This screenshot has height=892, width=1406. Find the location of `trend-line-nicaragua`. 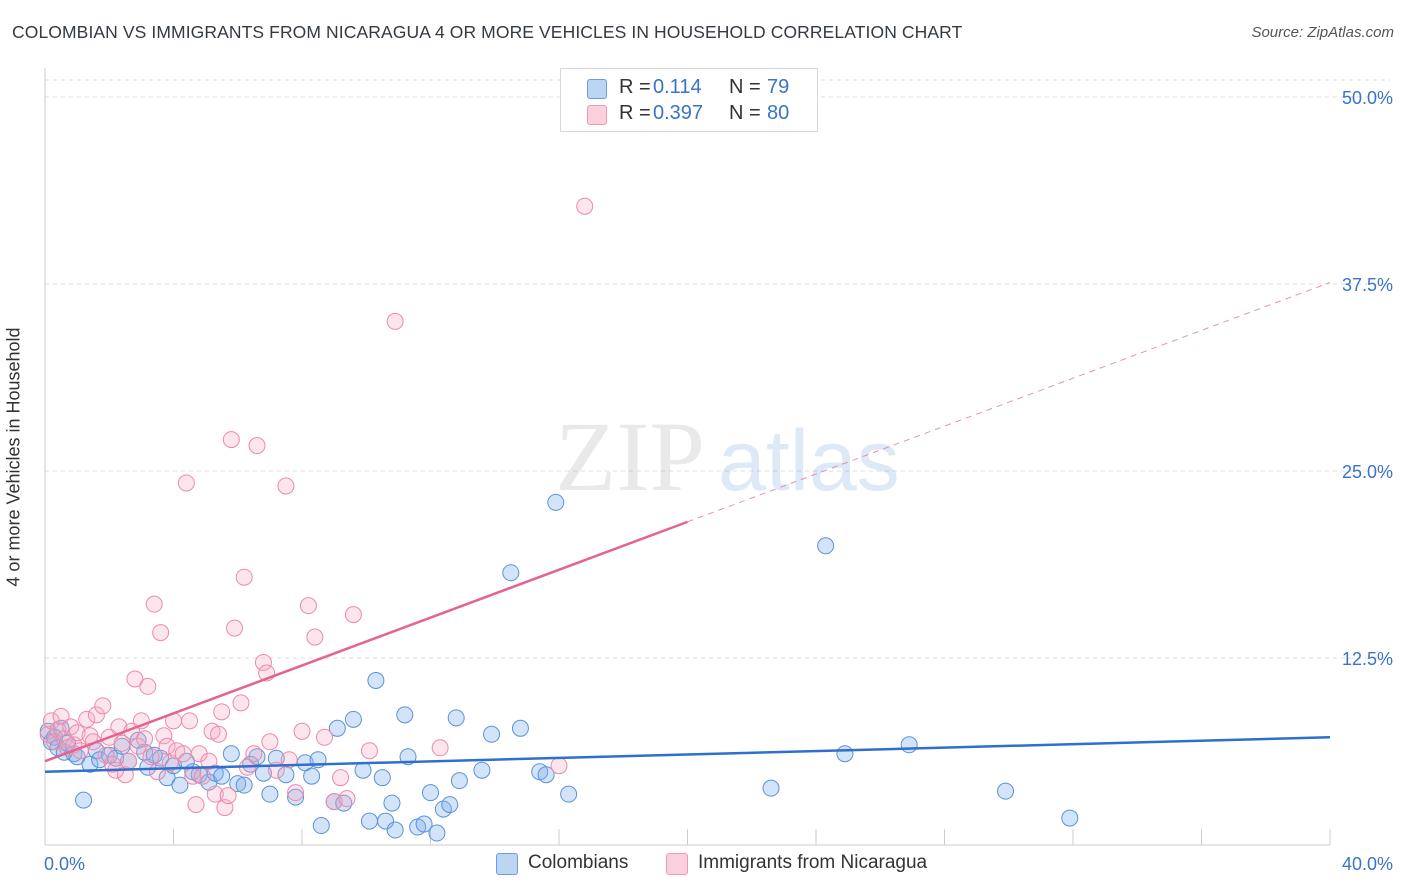

trend-line-nicaragua is located at coordinates (366, 641).